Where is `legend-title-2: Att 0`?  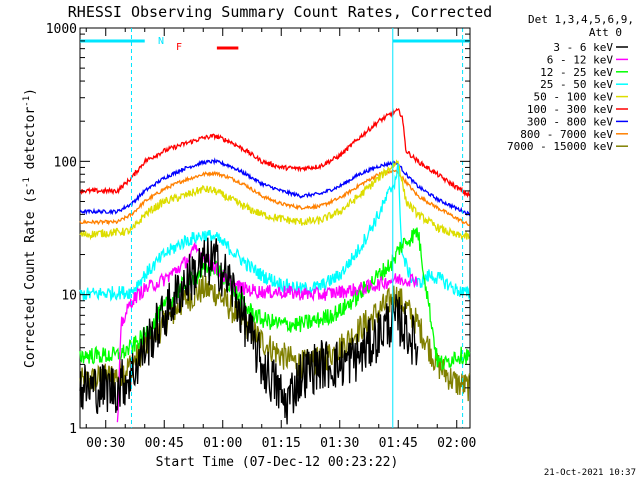
legend-title-2: Att 0 is located at coordinates (605, 32).